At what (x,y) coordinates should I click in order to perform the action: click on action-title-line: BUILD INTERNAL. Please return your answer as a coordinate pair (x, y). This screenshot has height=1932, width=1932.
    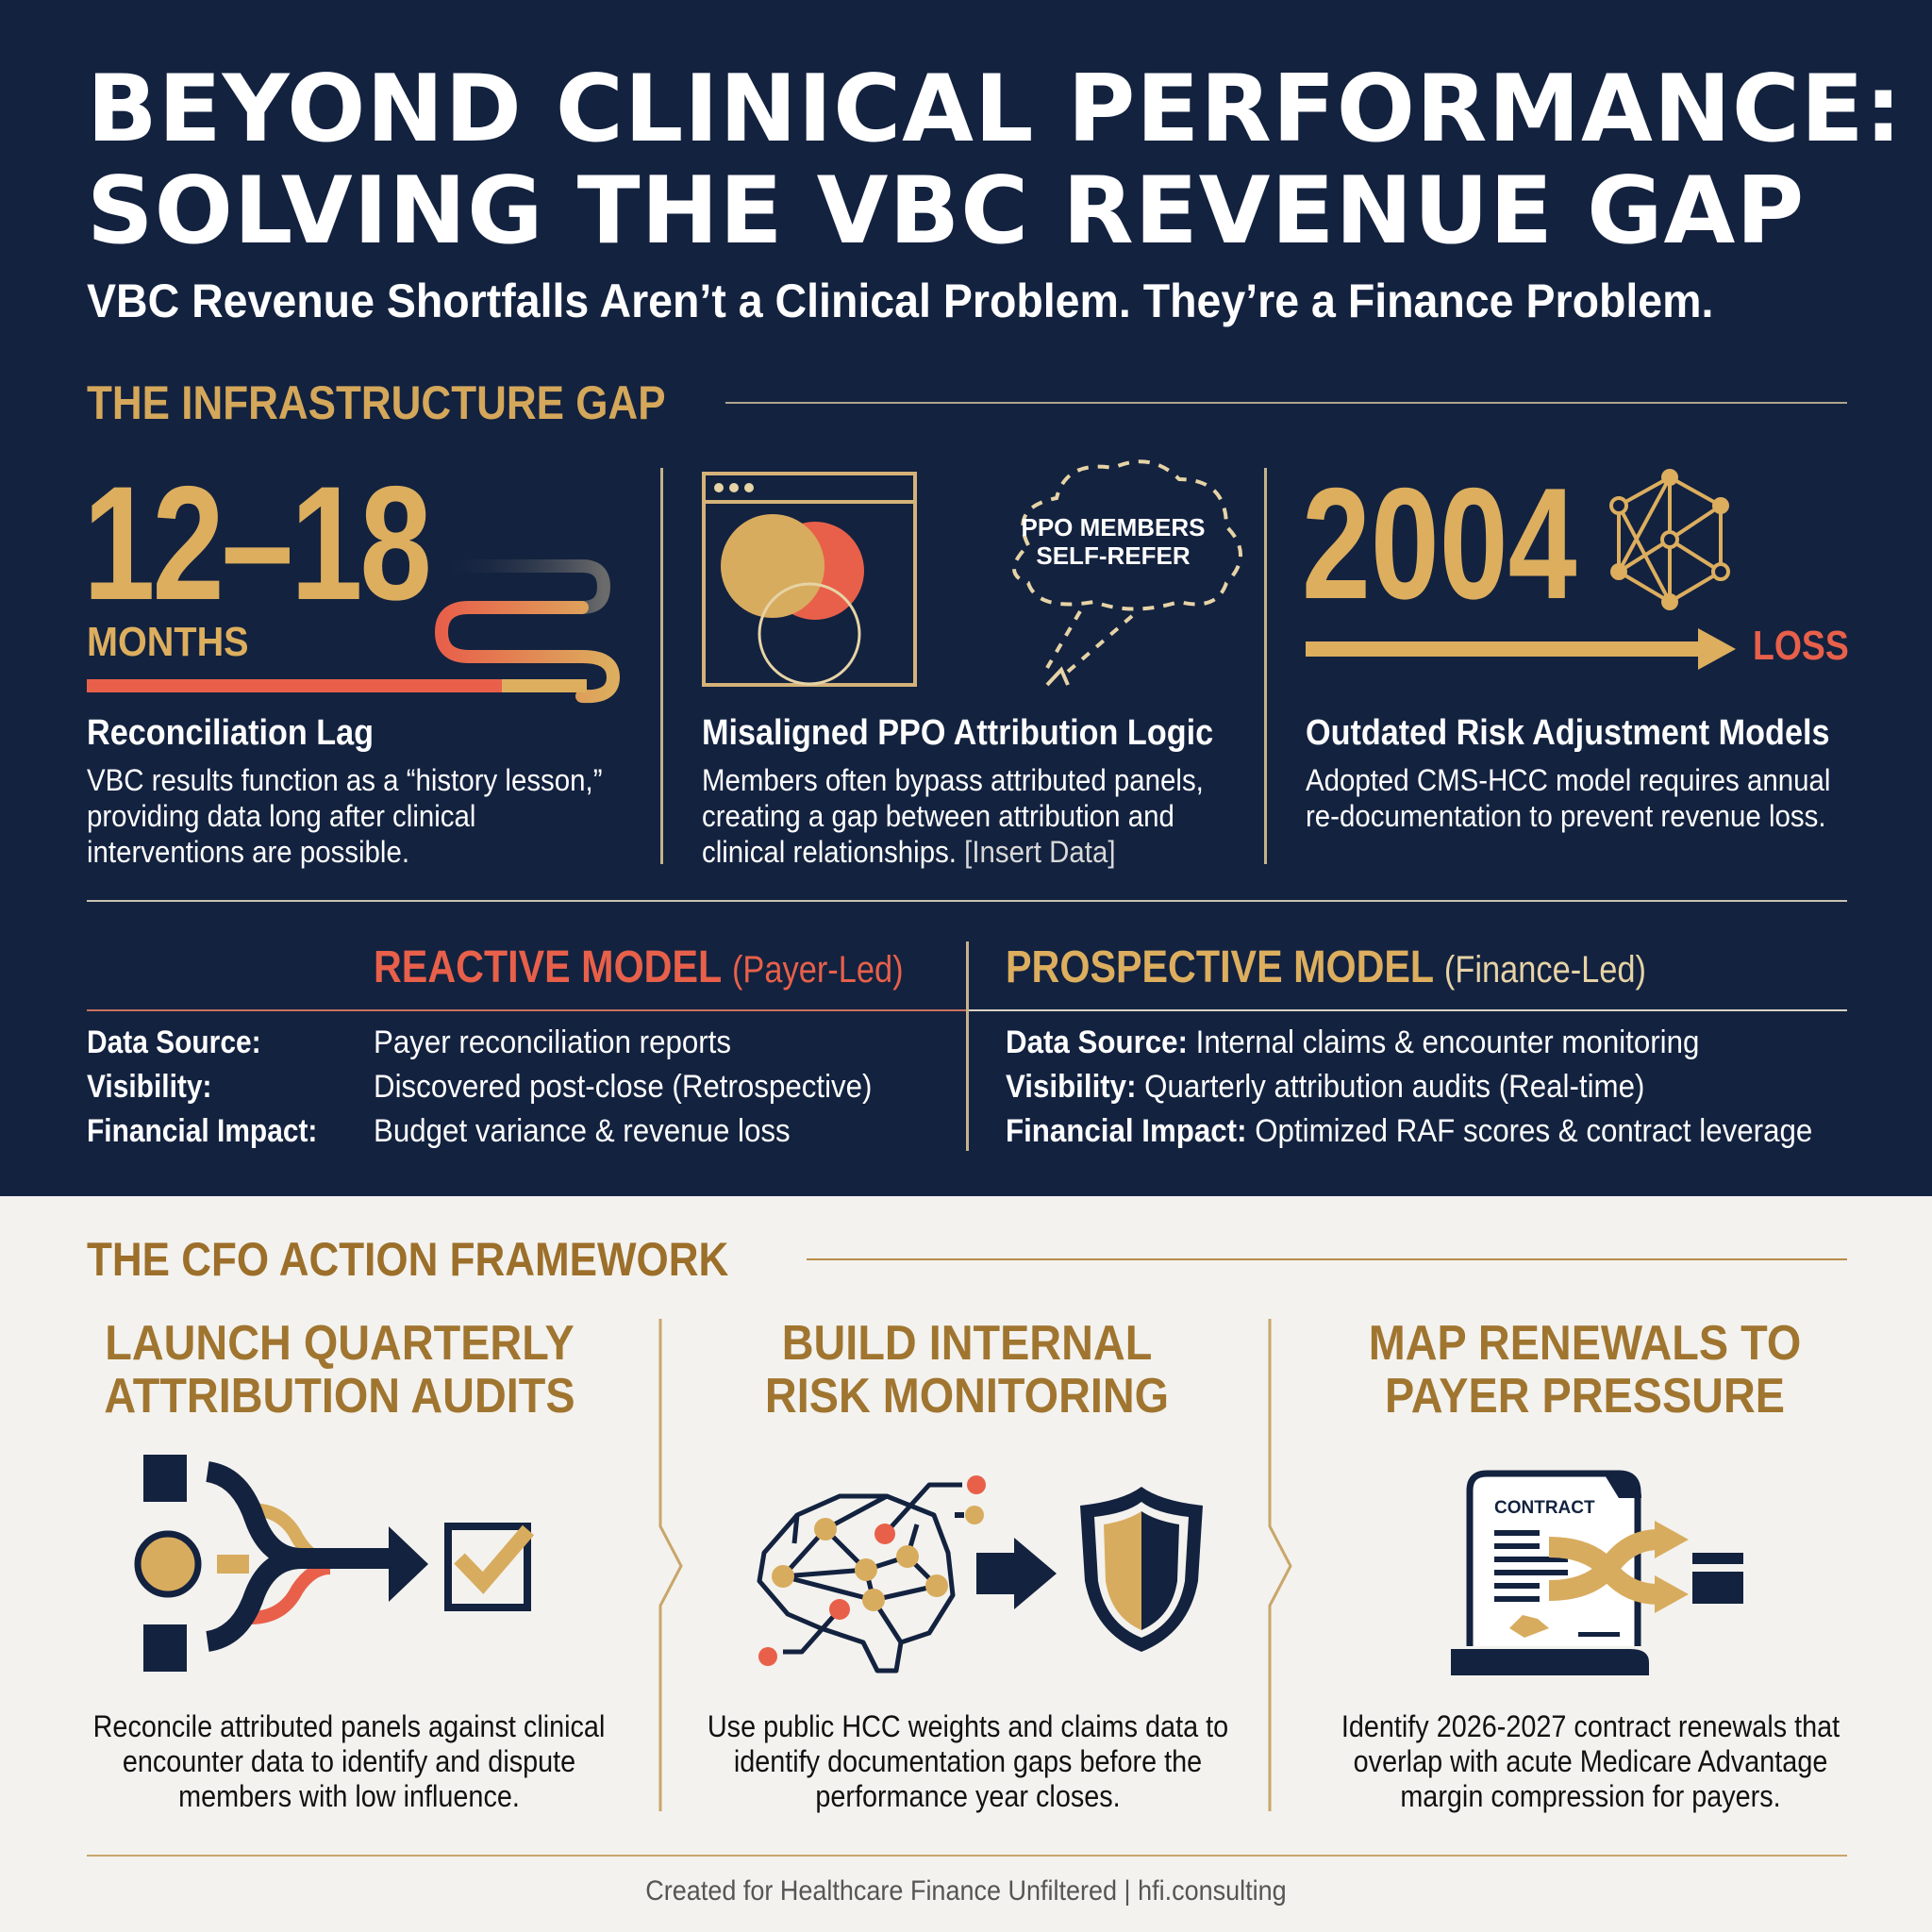
    Looking at the image, I should click on (967, 1343).